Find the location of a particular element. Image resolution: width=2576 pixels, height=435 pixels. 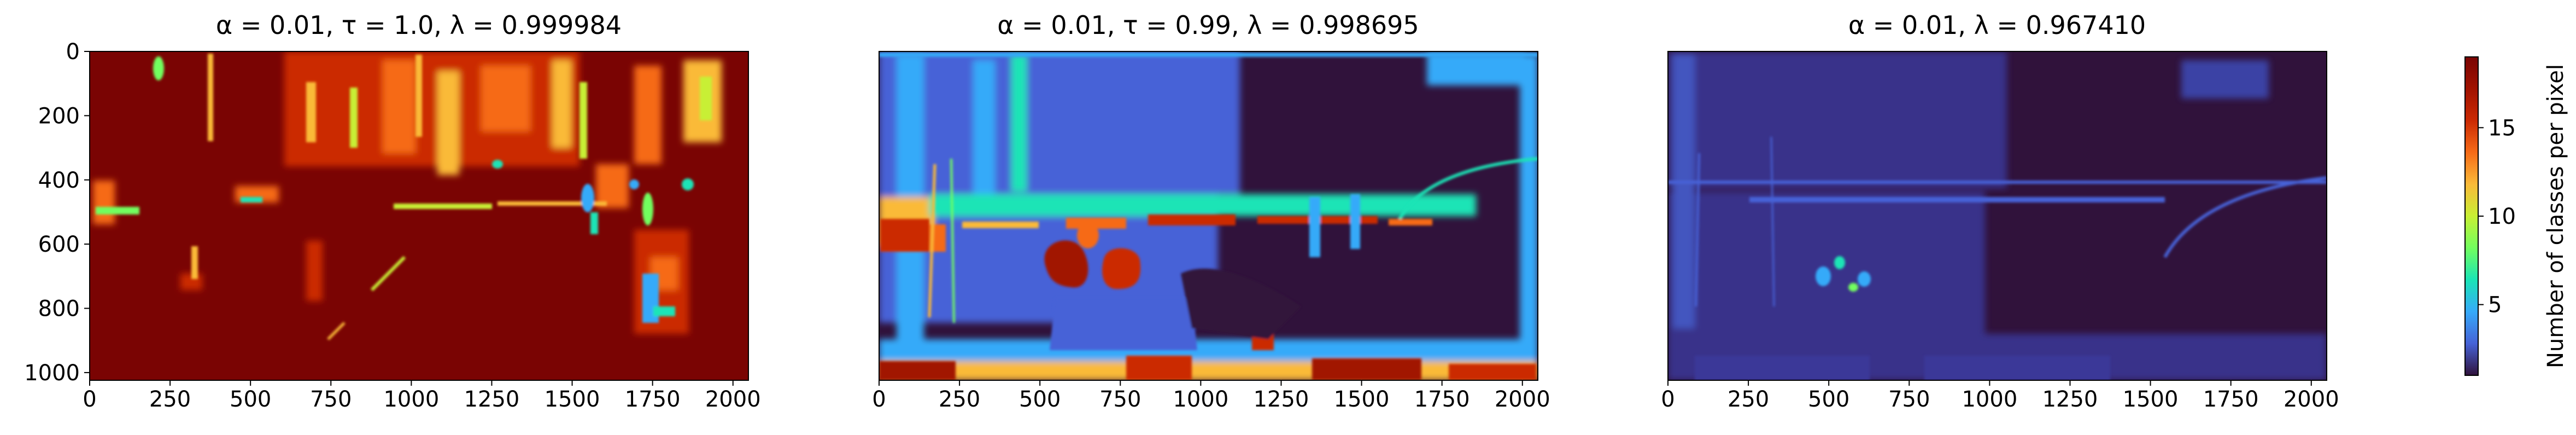

panel-3-axes: 0 250 500 750 1000 1250 1500 1750 2000 is located at coordinates (2000, 396).